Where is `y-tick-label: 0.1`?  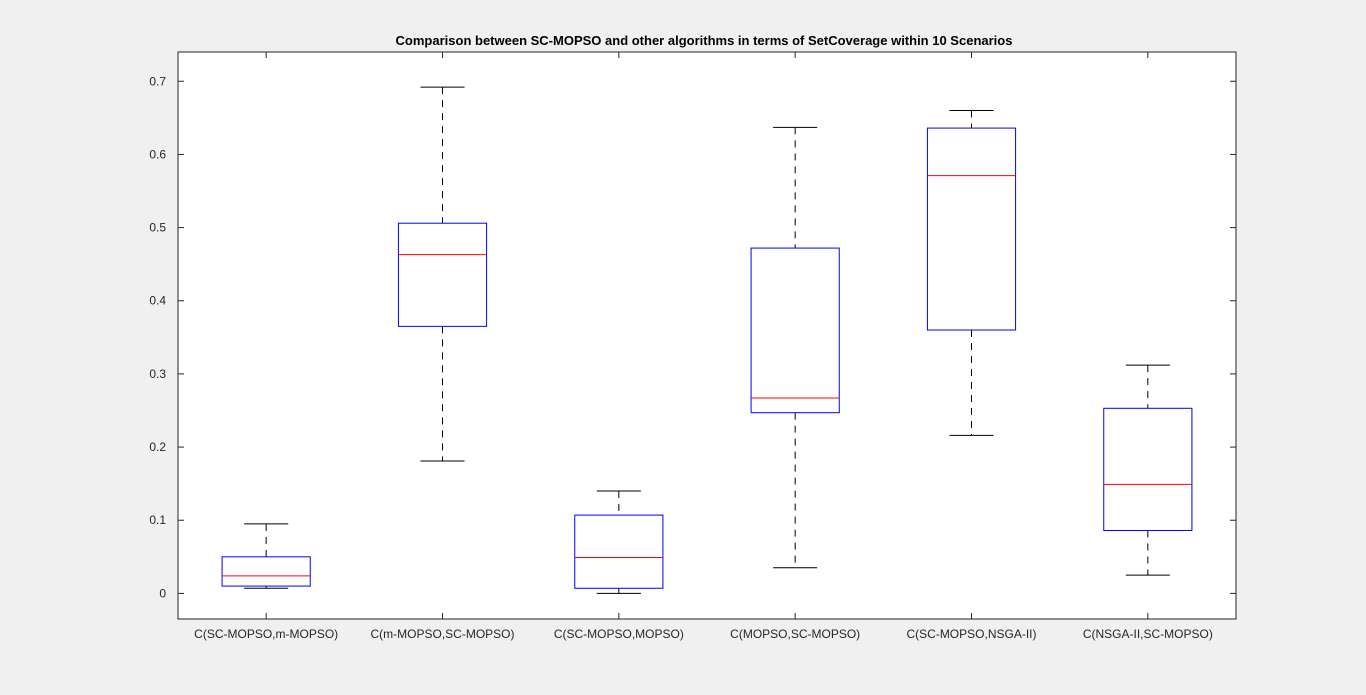
y-tick-label: 0.1 is located at coordinates (157, 520).